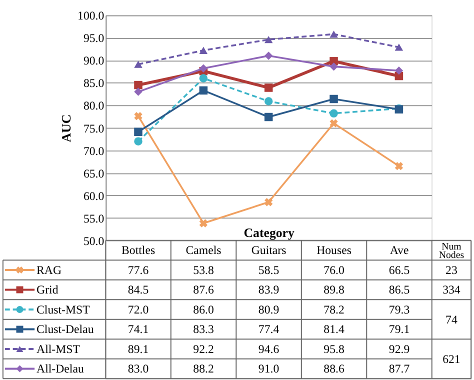 This screenshot has width=474, height=380. What do you see at coordinates (269, 369) in the screenshot?
I see `data-label: 91.0` at bounding box center [269, 369].